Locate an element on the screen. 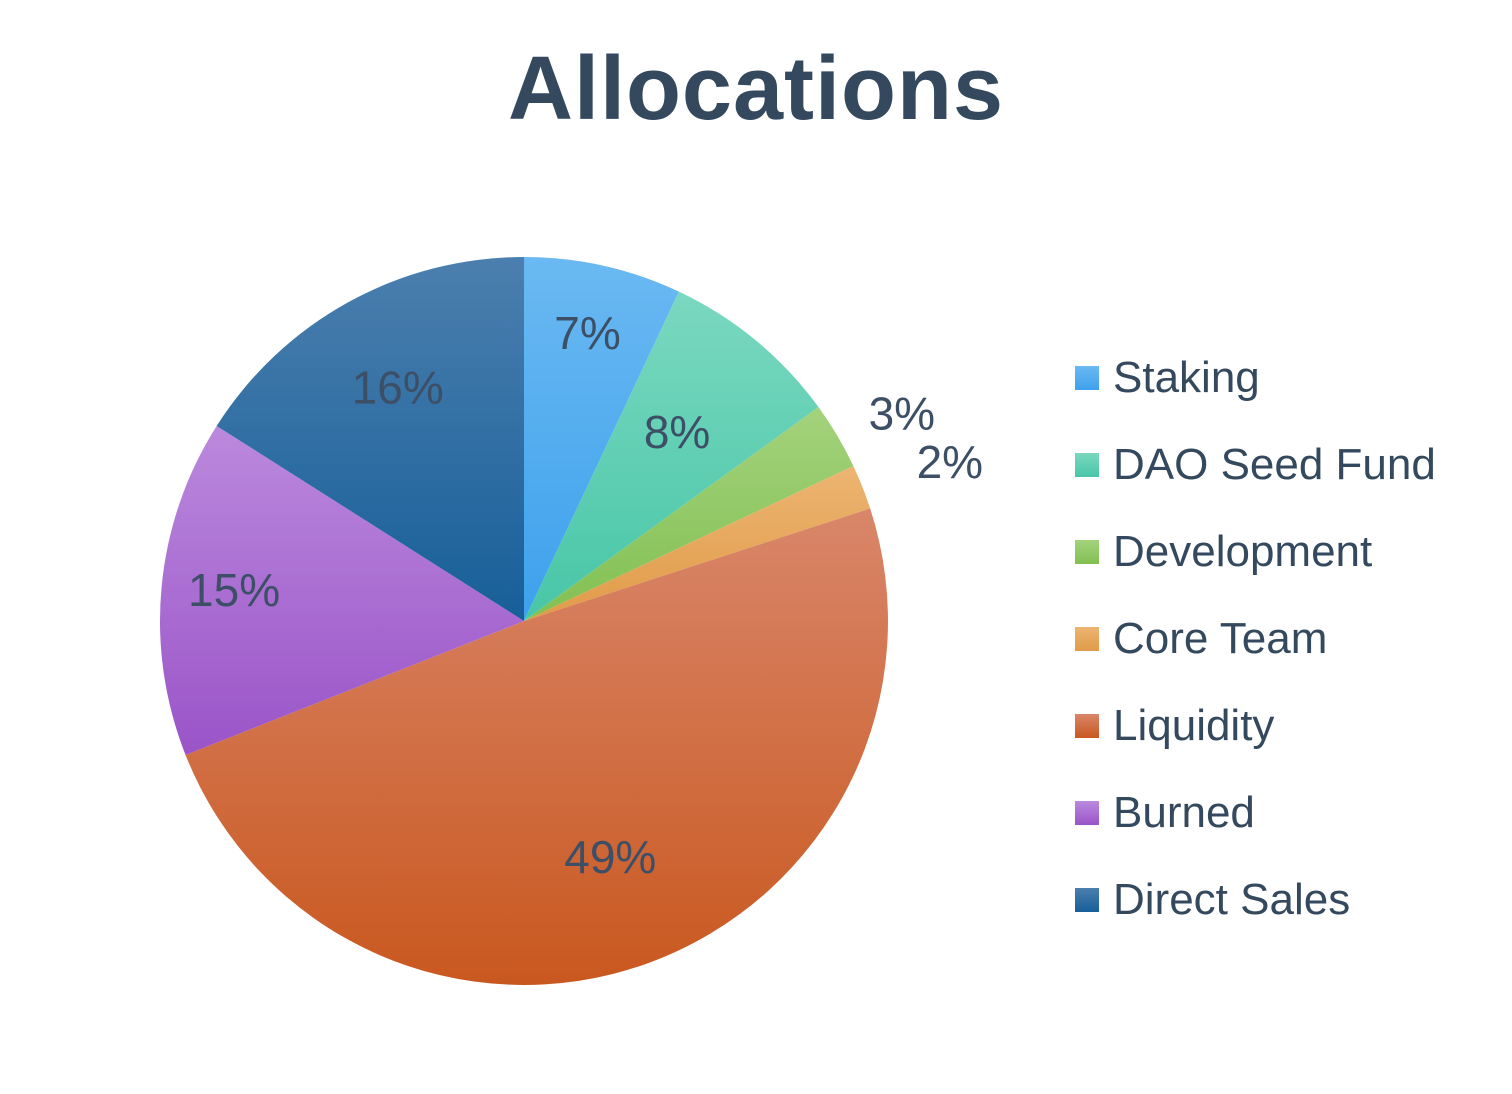 Image resolution: width=1512 pixels, height=1094 pixels. data-label-burned: 15% is located at coordinates (234, 590).